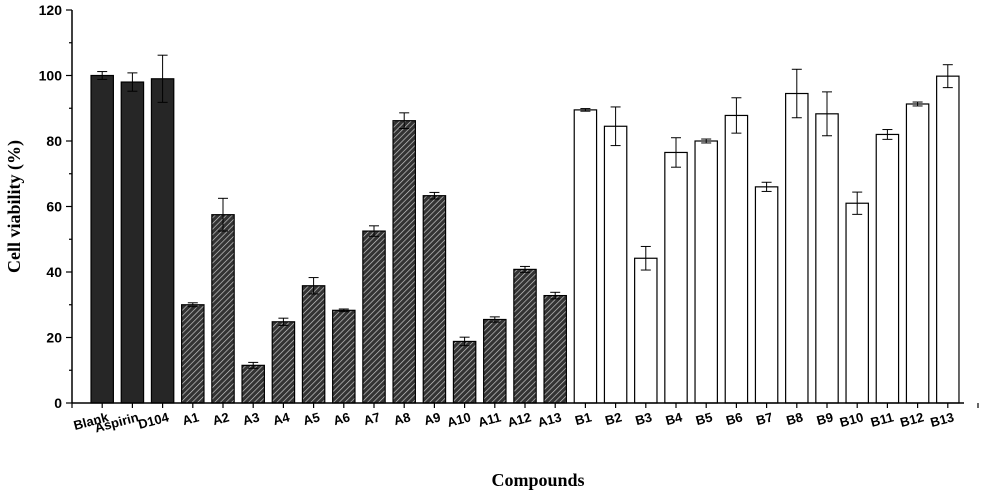  Describe the element at coordinates (549, 419) in the screenshot. I see `x-tick-label-a13: A13` at that location.